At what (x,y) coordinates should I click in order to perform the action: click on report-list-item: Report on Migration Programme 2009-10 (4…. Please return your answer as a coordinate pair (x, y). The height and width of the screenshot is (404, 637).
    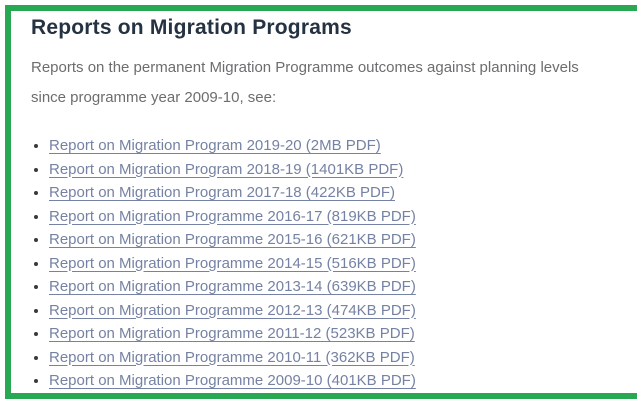
    Looking at the image, I should click on (343, 381).